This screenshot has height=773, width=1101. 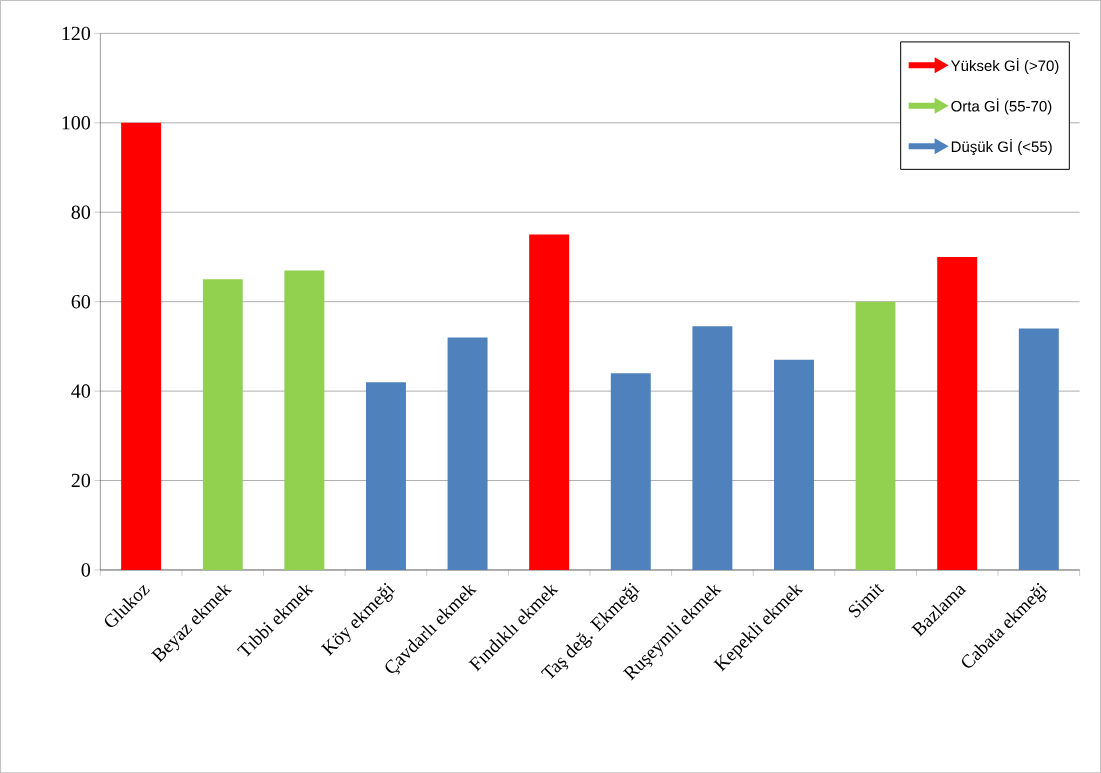 I want to click on y-tick-label: 0, so click(x=86, y=570).